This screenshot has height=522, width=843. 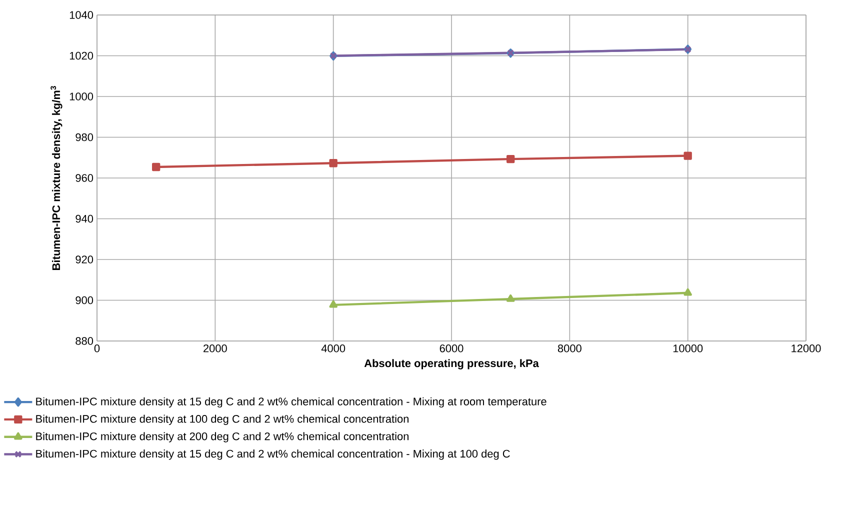 I want to click on y-tick-label: 920, so click(x=85, y=260).